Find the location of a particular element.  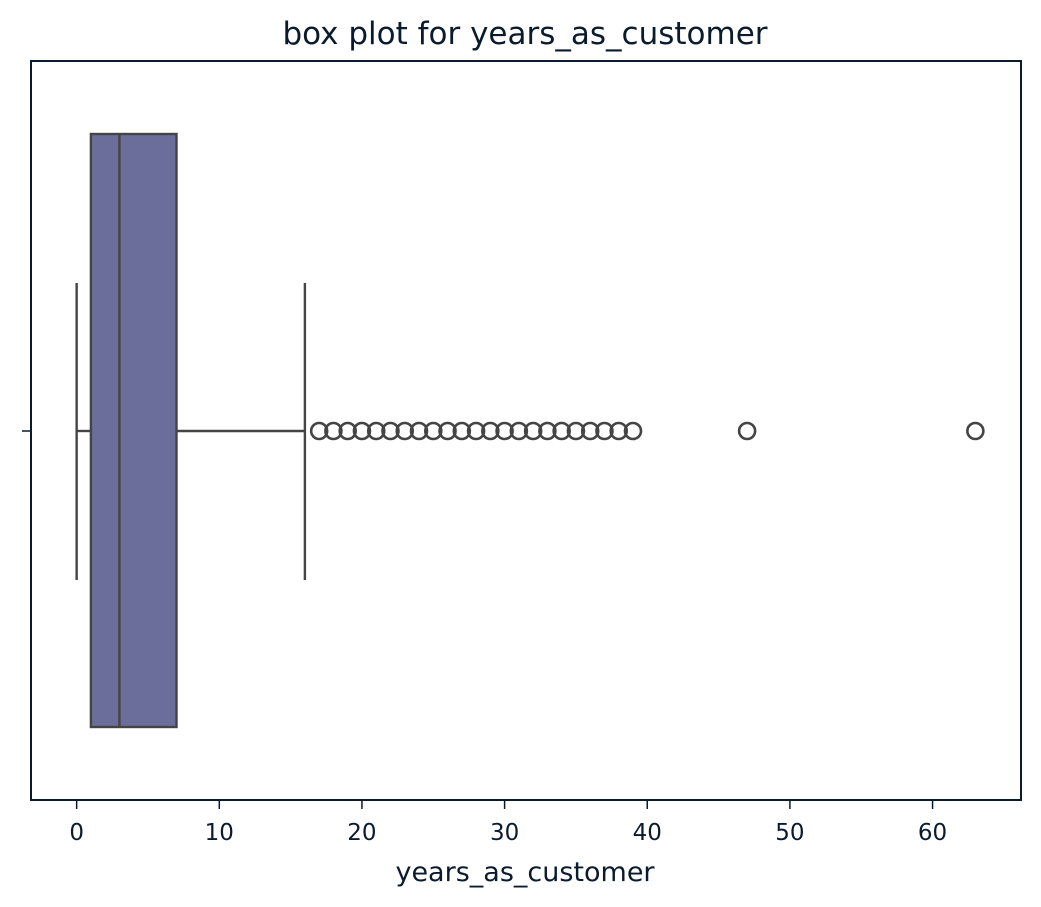

x-tick-label: 20 is located at coordinates (361, 833).